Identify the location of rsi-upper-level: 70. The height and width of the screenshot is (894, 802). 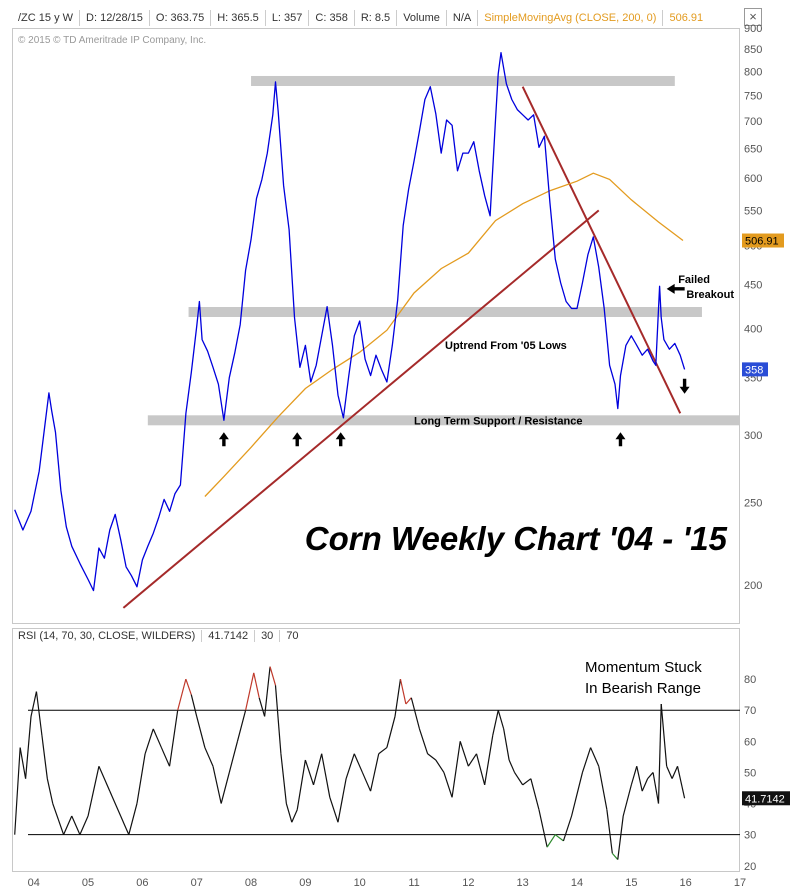
(292, 636).